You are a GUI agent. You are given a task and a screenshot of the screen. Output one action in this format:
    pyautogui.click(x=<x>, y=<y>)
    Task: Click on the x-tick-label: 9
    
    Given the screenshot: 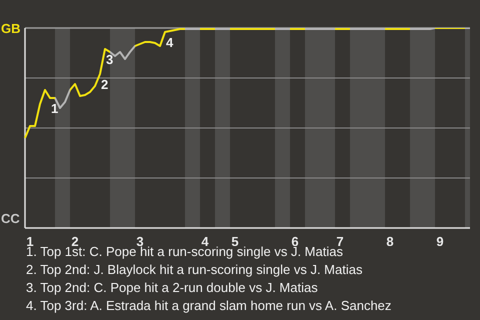 What is the action you would take?
    pyautogui.click(x=440, y=241)
    